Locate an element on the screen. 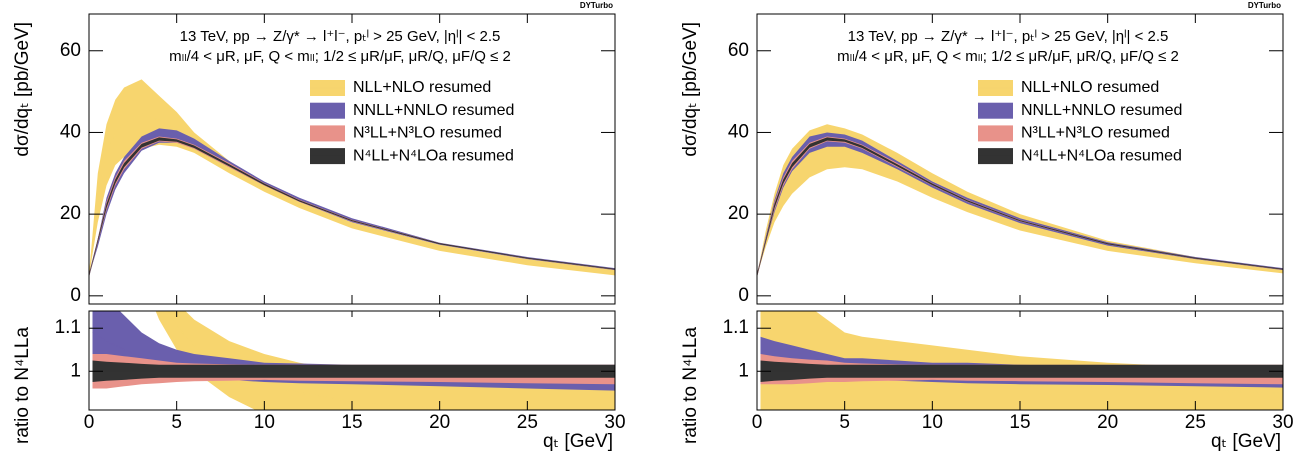 The image size is (1313, 469). main-plot is located at coordinates (1020, 200).